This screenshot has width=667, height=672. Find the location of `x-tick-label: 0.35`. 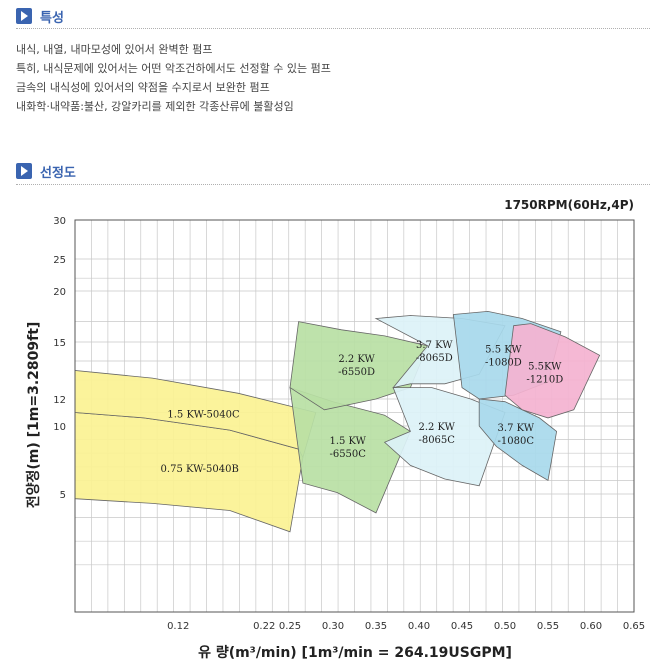

x-tick-label: 0.35 is located at coordinates (376, 626).